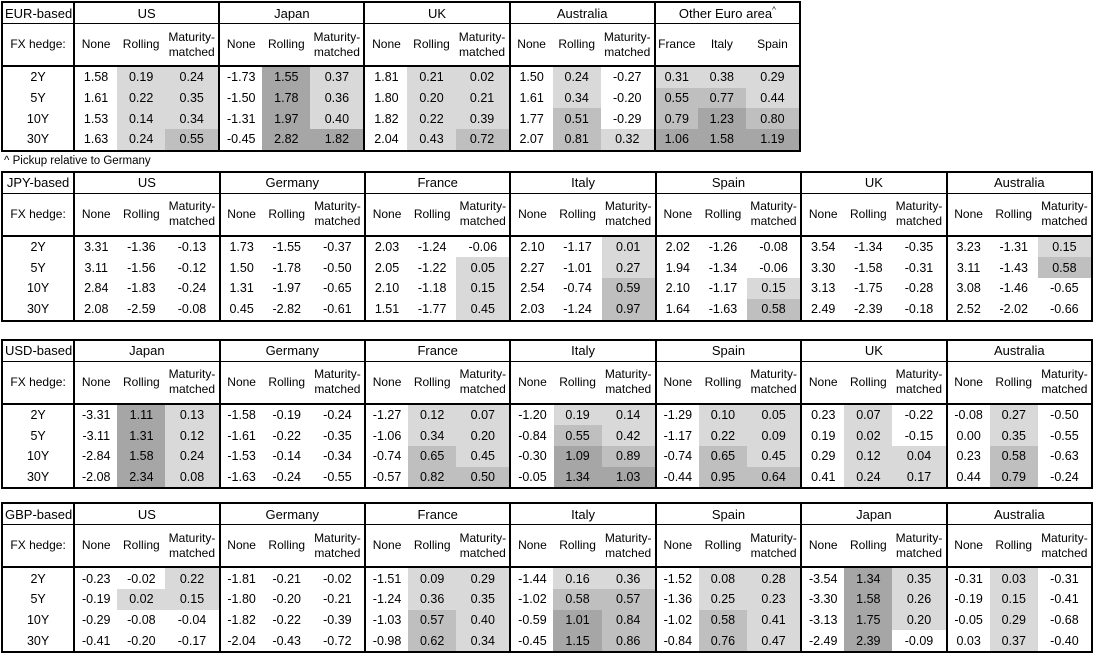  Describe the element at coordinates (774, 10) in the screenshot. I see `footnote-marker: ^` at that location.